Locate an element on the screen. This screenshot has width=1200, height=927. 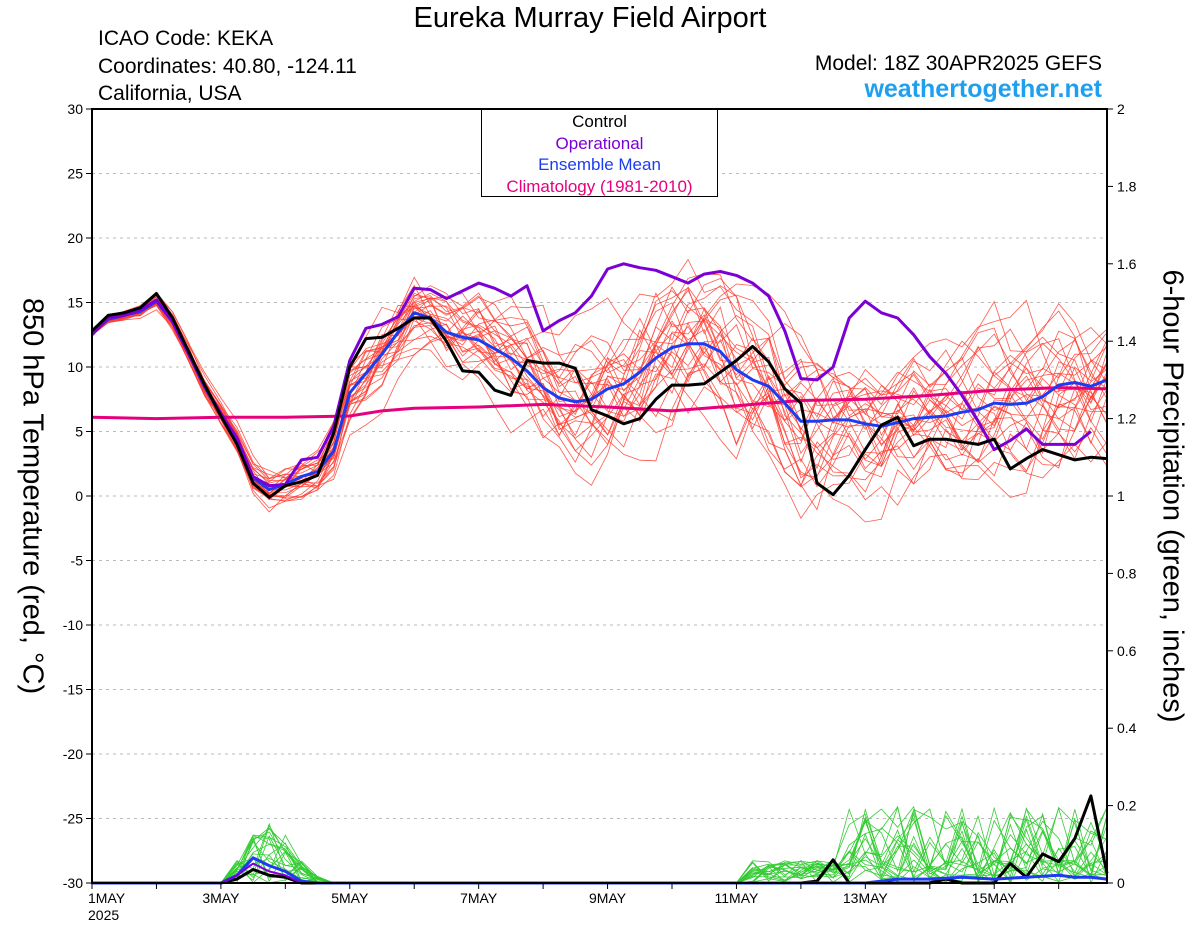
x-tick-label: 15MAY is located at coordinates (995, 898).